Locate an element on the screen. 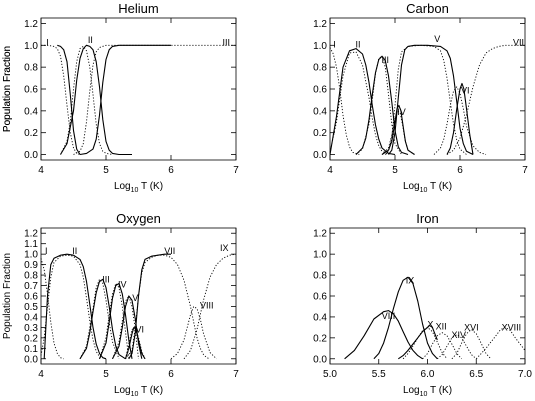 The width and height of the screenshot is (535, 401). chart-title: Oxygen is located at coordinates (138, 218).